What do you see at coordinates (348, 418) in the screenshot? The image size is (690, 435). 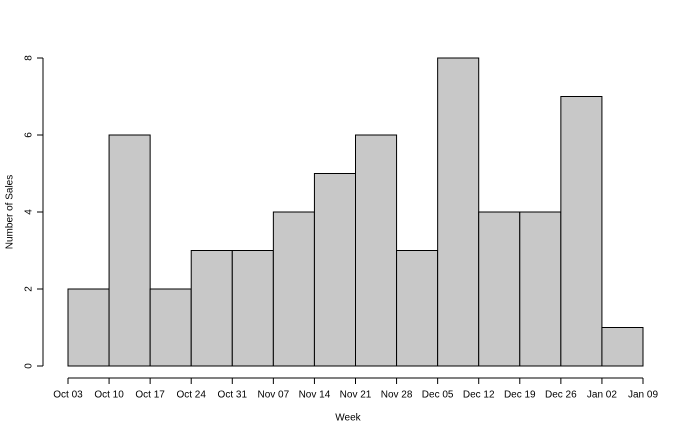 I see `x-axis-label: Week` at bounding box center [348, 418].